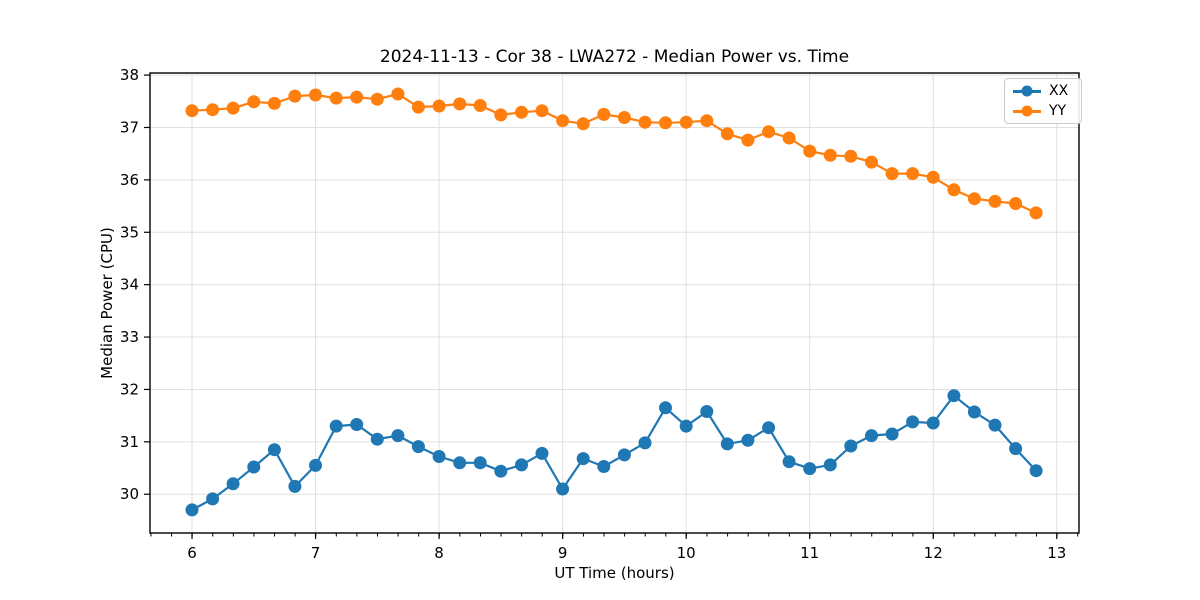 This screenshot has width=1200, height=600. Describe the element at coordinates (1056, 553) in the screenshot. I see `x-tick-label: 13` at that location.